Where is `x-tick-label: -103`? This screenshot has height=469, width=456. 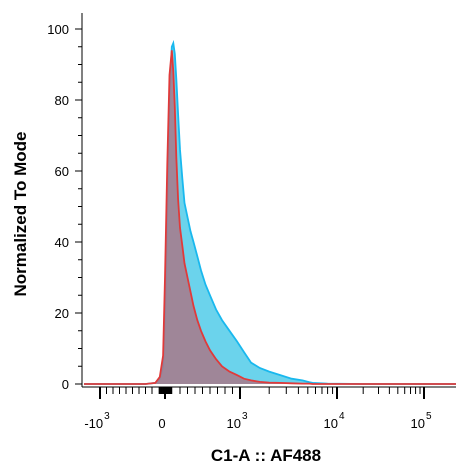
x-tick-label: -103 is located at coordinates (97, 421).